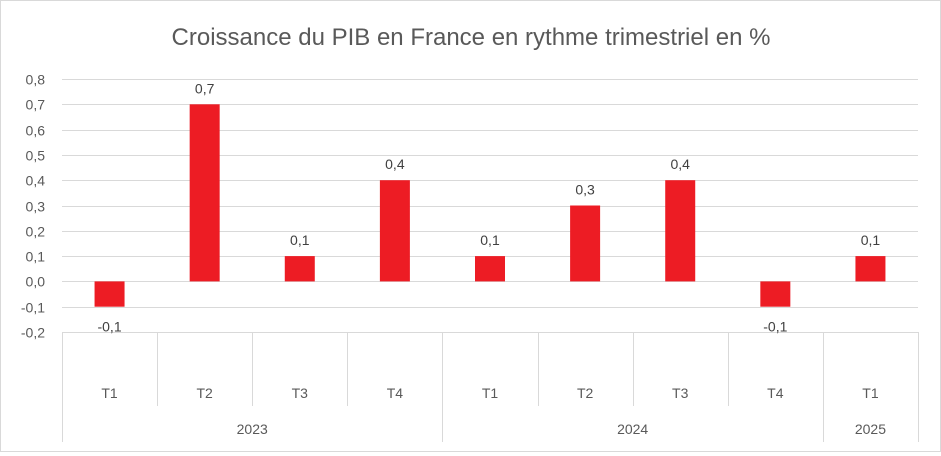 The width and height of the screenshot is (941, 456). I want to click on y-tick-label: 0,4, so click(36, 181).